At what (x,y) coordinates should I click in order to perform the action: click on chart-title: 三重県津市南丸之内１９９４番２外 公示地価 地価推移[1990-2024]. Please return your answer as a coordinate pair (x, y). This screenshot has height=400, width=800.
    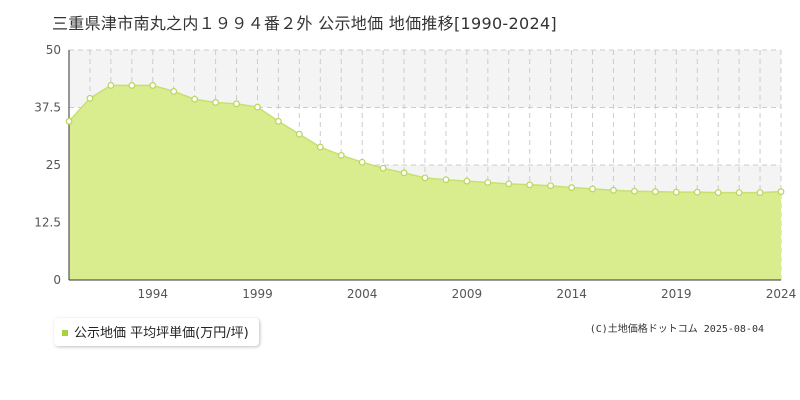
    Looking at the image, I should click on (304, 23).